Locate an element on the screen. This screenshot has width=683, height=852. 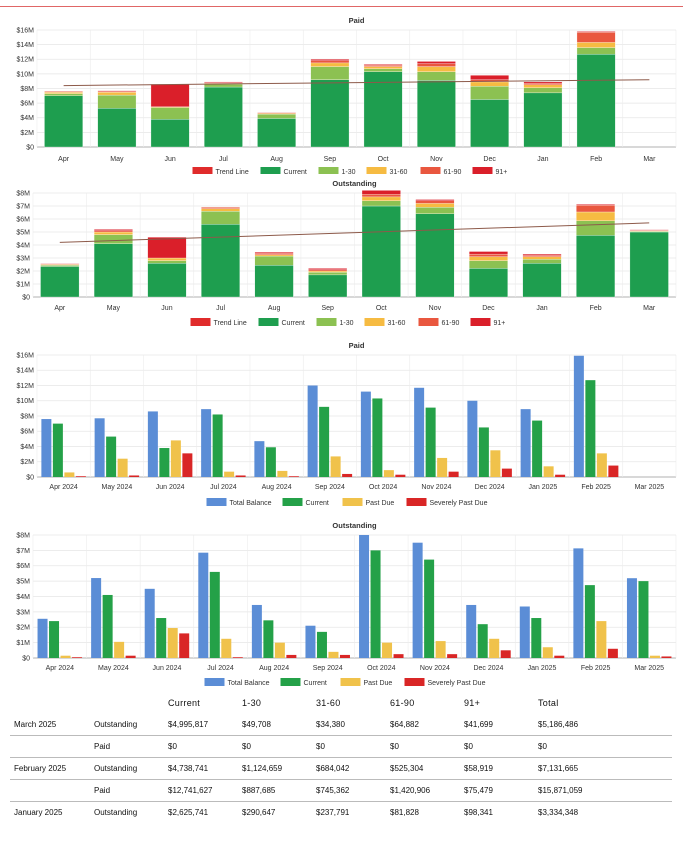
bar-total-balance-mar-2025 is located at coordinates (631, 618).